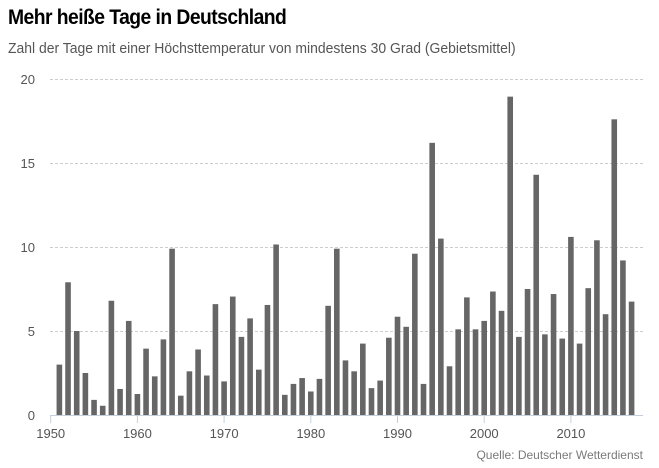  What do you see at coordinates (94, 407) in the screenshot?
I see `bar-1955` at bounding box center [94, 407].